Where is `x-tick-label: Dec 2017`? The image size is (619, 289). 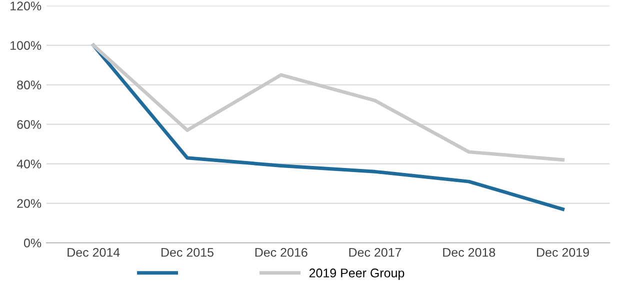
x-tick-label: Dec 2017 is located at coordinates (375, 252).